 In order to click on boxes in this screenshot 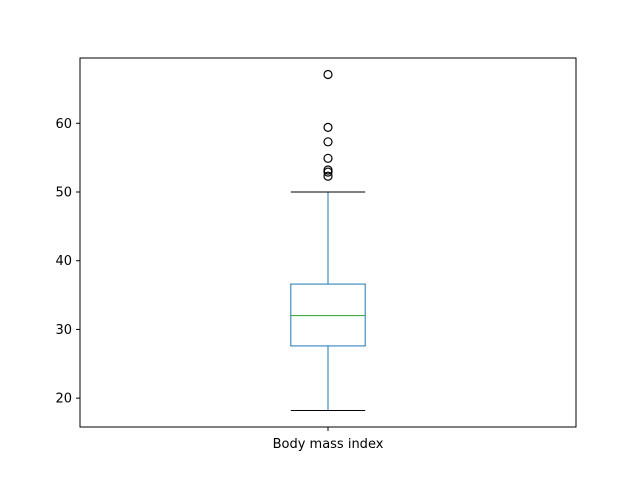, I will do `click(328, 240)`.